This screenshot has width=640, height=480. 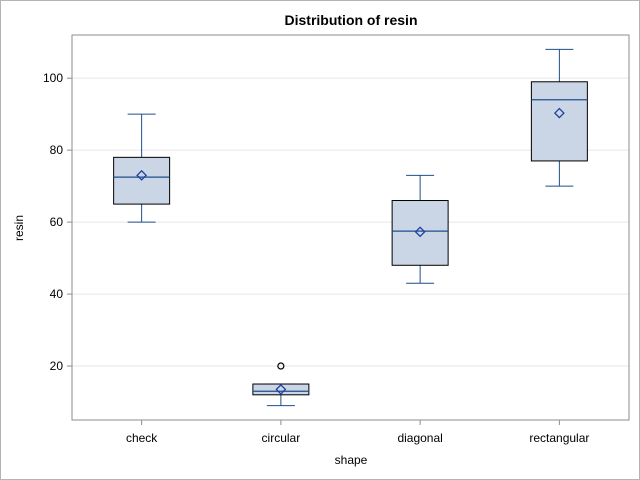 I want to click on box-diagonal, so click(x=420, y=229).